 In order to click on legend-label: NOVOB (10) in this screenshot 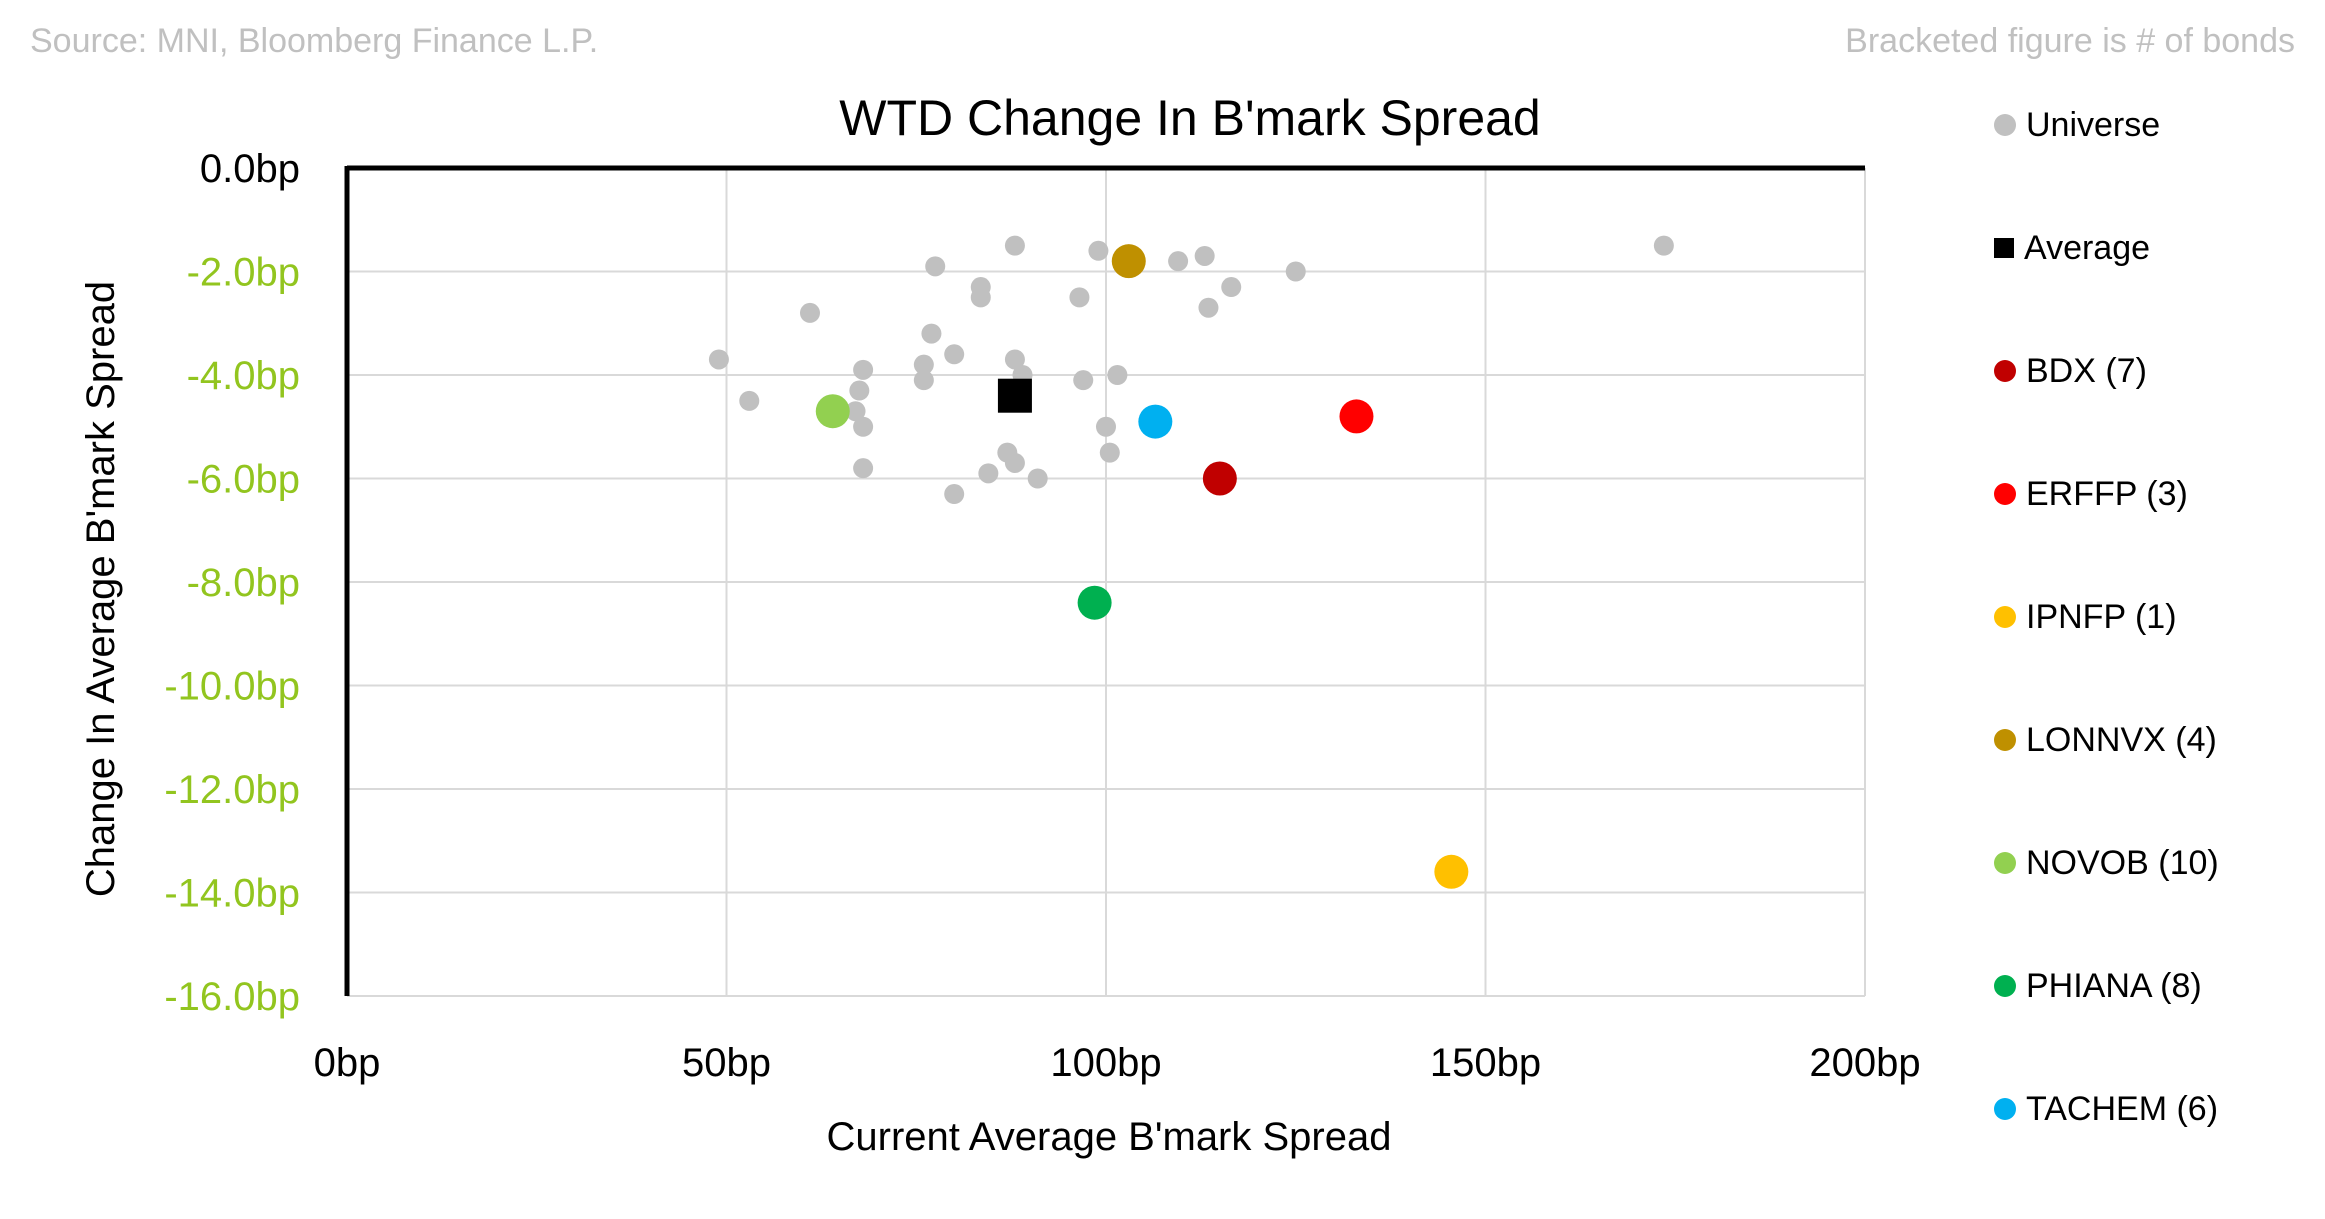, I will do `click(2122, 862)`.